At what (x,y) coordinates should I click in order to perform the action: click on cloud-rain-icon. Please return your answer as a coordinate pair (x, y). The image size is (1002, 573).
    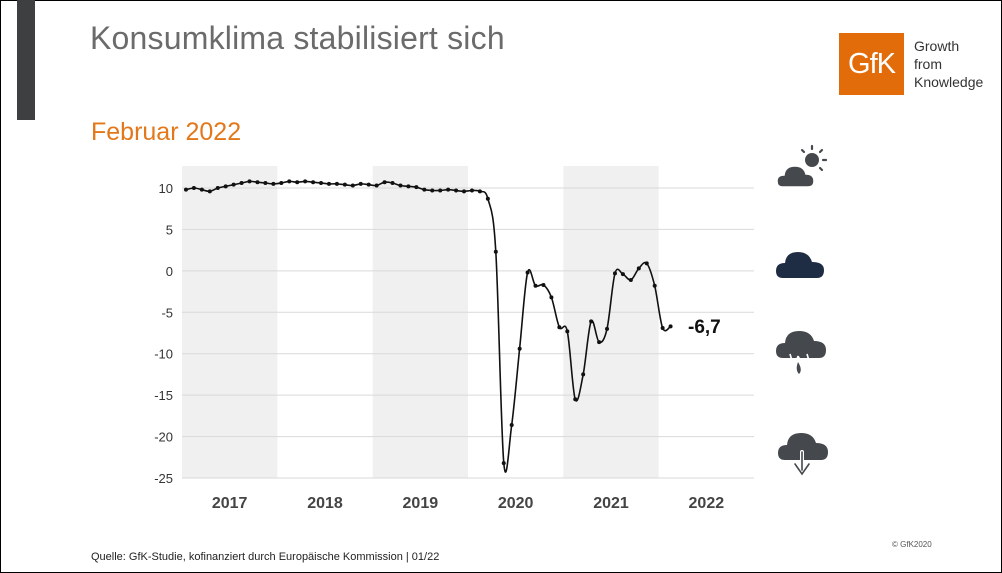
    Looking at the image, I should click on (801, 352).